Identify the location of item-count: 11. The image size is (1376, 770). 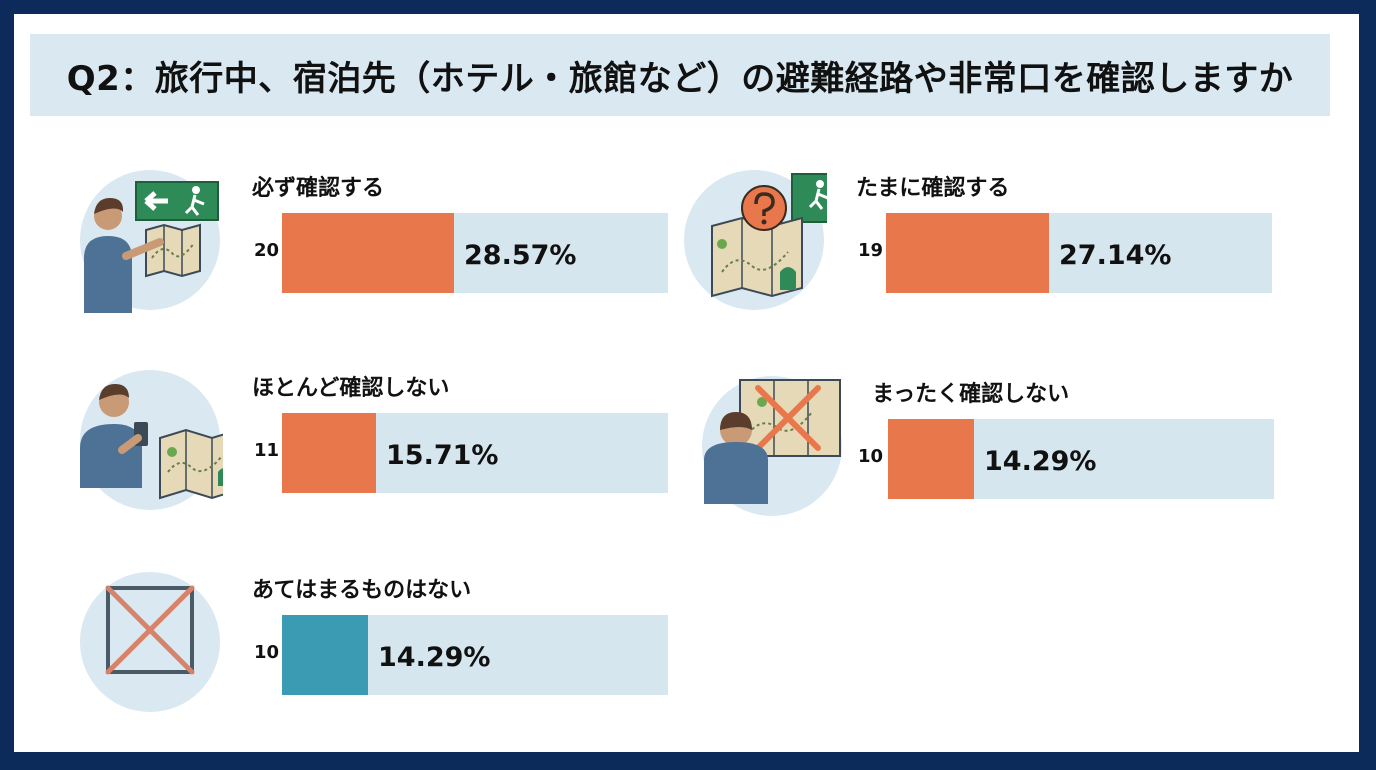
(267, 450).